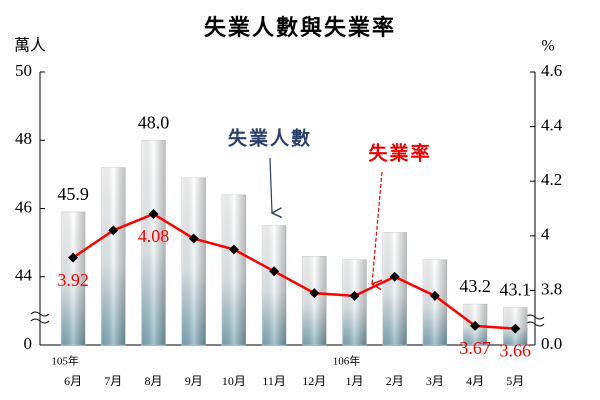 The image size is (600, 400). Describe the element at coordinates (300, 27) in the screenshot. I see `chart-title: 失業人數與失業率` at that location.